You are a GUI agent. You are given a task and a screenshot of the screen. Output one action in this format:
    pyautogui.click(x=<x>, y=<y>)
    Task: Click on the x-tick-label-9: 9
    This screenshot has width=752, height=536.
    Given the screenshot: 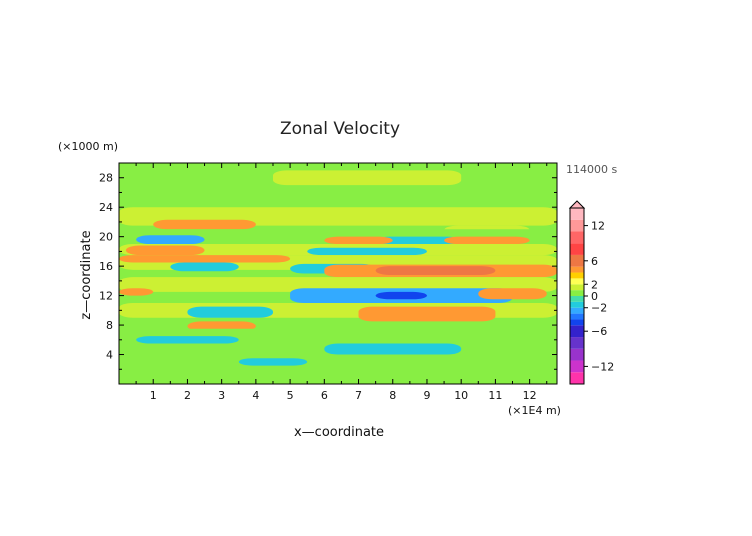 What is the action you would take?
    pyautogui.click(x=426, y=395)
    